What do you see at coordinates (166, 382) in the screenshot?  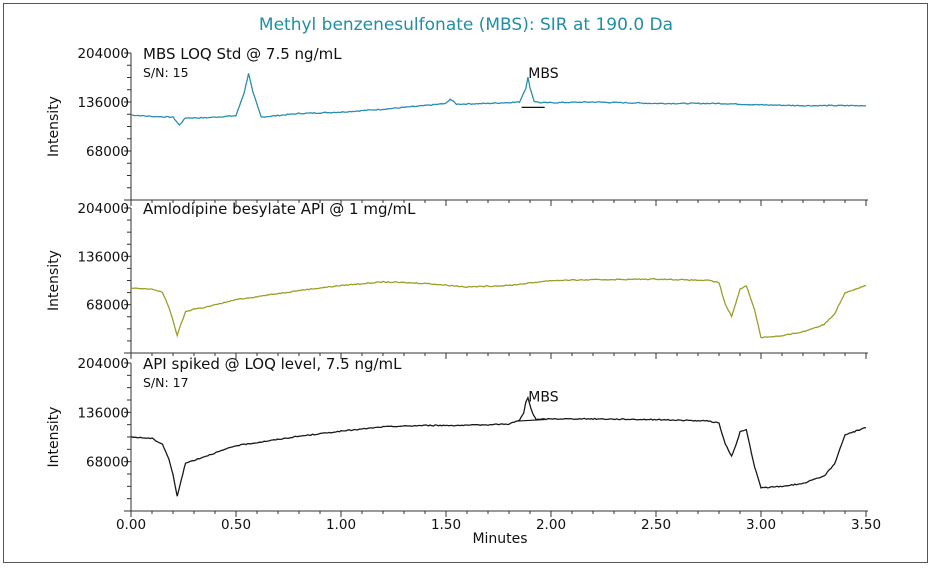 I see `signal-to-noise-label: S/N: 17` at bounding box center [166, 382].